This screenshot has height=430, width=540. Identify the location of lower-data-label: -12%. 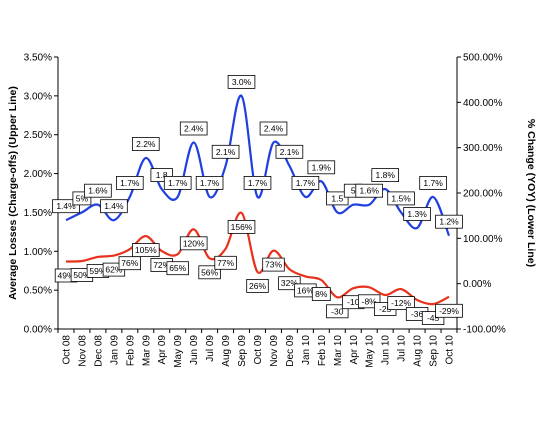
(401, 303).